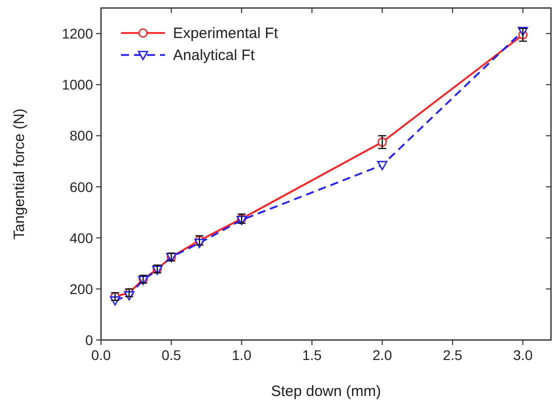  Describe the element at coordinates (82, 186) in the screenshot. I see `y-tick-label: 600` at that location.